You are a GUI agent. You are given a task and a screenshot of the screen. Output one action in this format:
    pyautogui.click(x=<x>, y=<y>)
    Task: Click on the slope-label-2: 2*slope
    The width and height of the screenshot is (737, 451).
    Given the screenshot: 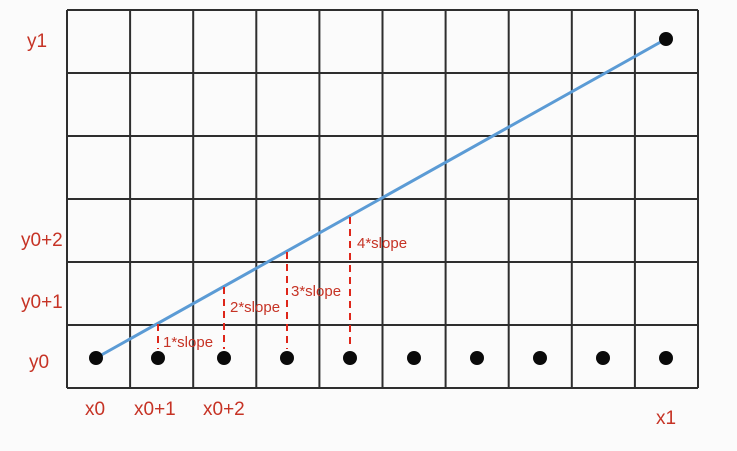 What is the action you would take?
    pyautogui.click(x=255, y=307)
    